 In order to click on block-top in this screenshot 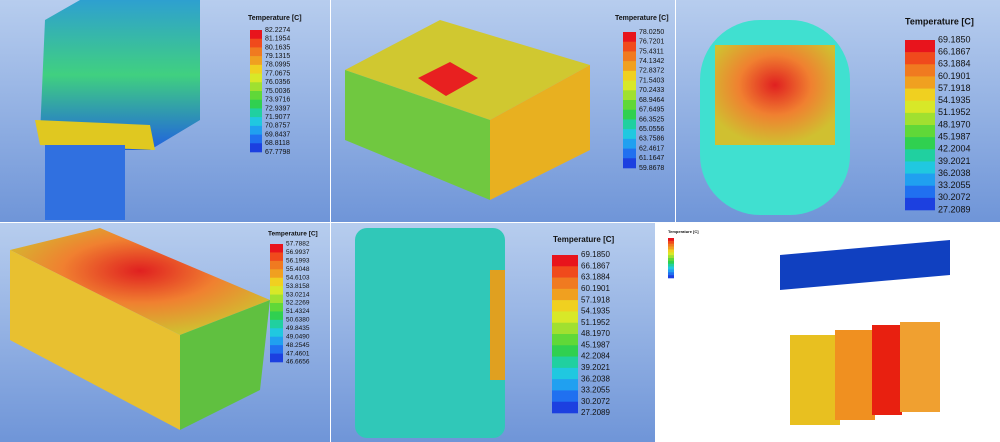, I will do `click(467, 70)`.